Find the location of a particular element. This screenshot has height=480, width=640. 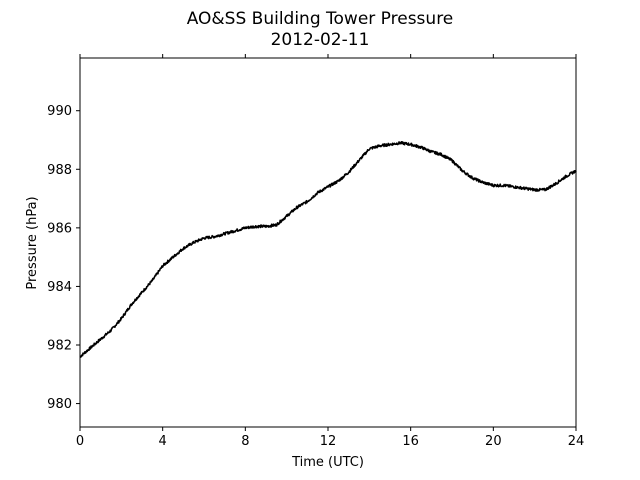

y-tick-label: 990 is located at coordinates (59, 111).